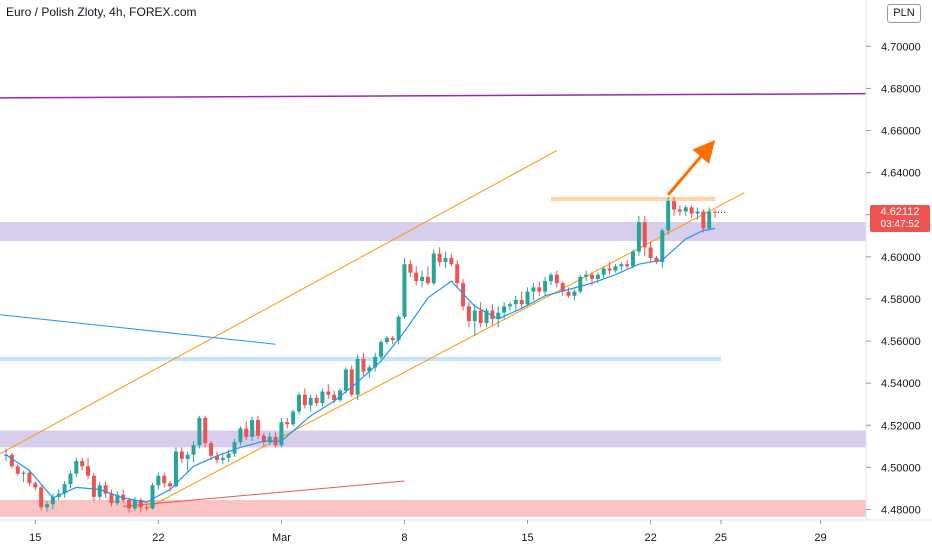 This screenshot has height=555, width=932. Describe the element at coordinates (281, 538) in the screenshot. I see `time-tick-label: Mar` at that location.